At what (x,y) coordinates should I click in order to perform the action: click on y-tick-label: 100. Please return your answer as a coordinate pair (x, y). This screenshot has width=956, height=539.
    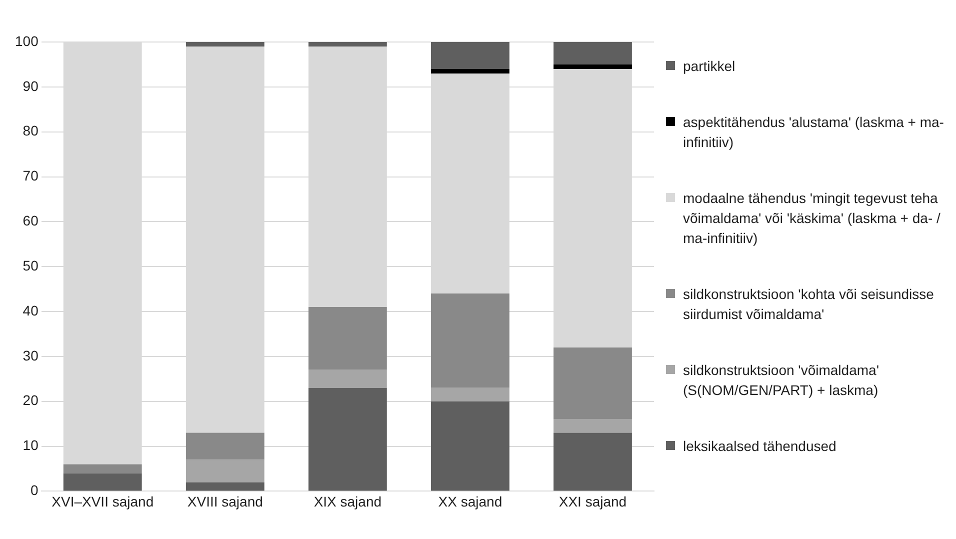
    Looking at the image, I should click on (27, 40).